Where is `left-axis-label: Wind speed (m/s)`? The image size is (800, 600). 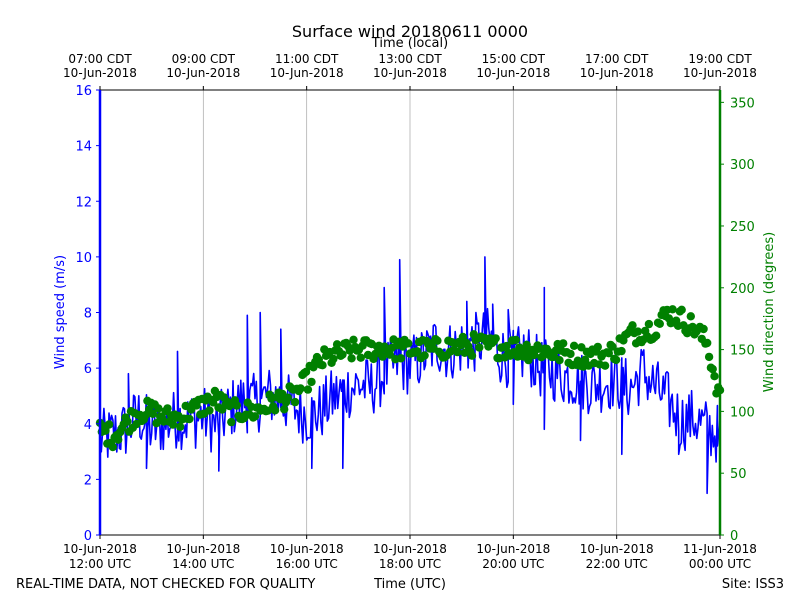
left-axis-label: Wind speed (m/s) is located at coordinates (60, 312).